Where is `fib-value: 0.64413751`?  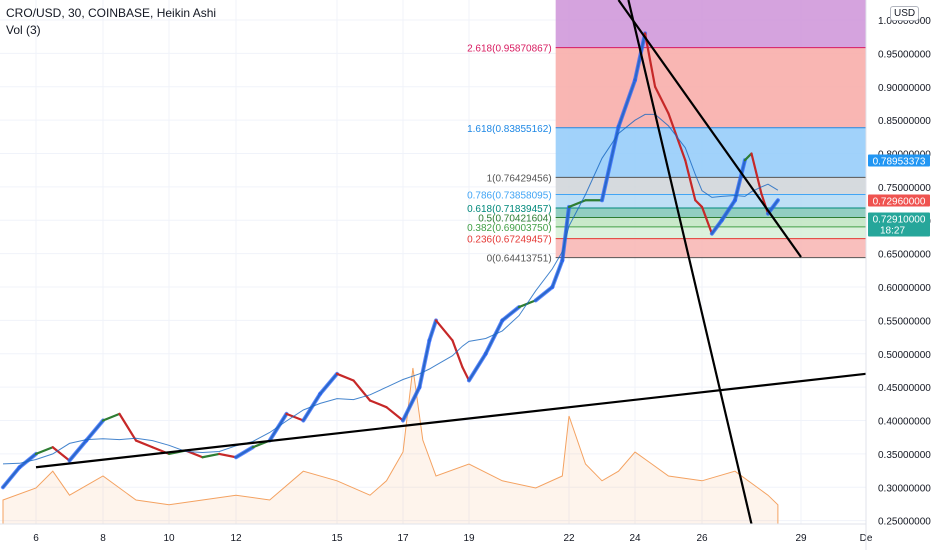 fib-value: 0.64413751 is located at coordinates (521, 259).